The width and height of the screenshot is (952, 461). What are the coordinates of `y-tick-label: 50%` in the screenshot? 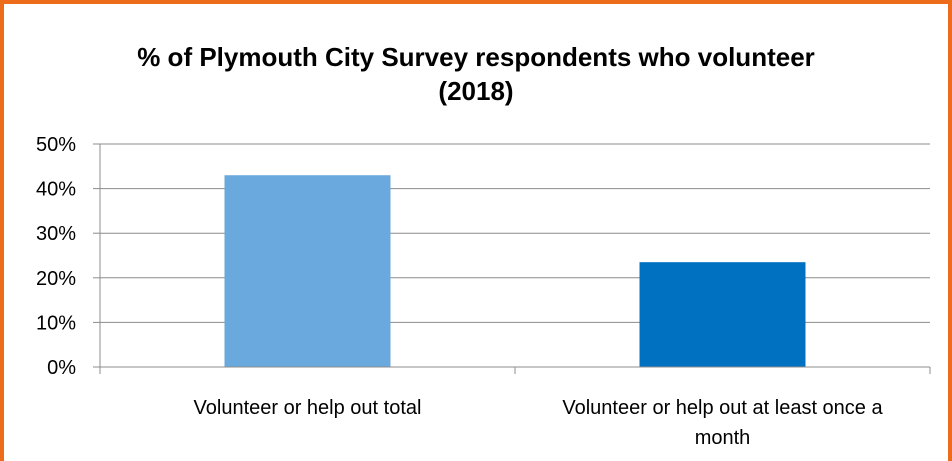 It's located at (56, 145).